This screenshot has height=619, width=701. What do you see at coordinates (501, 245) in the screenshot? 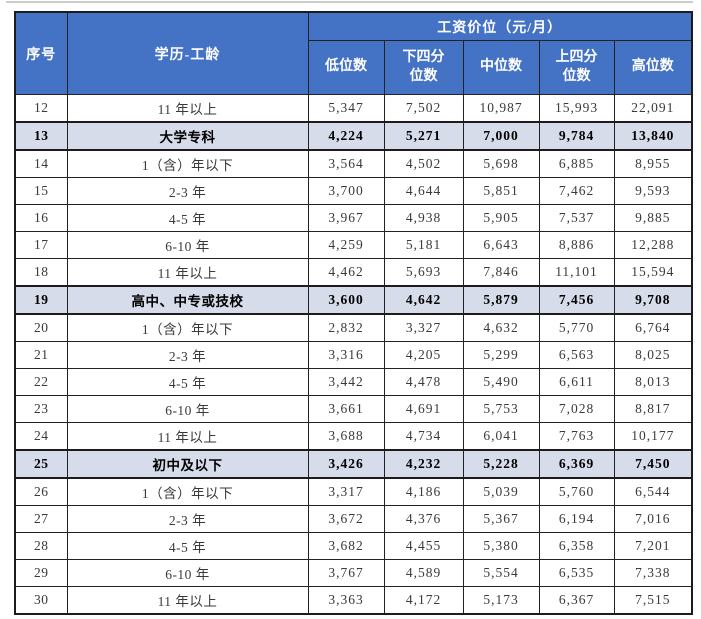
I see `row-value: 6,643` at bounding box center [501, 245].